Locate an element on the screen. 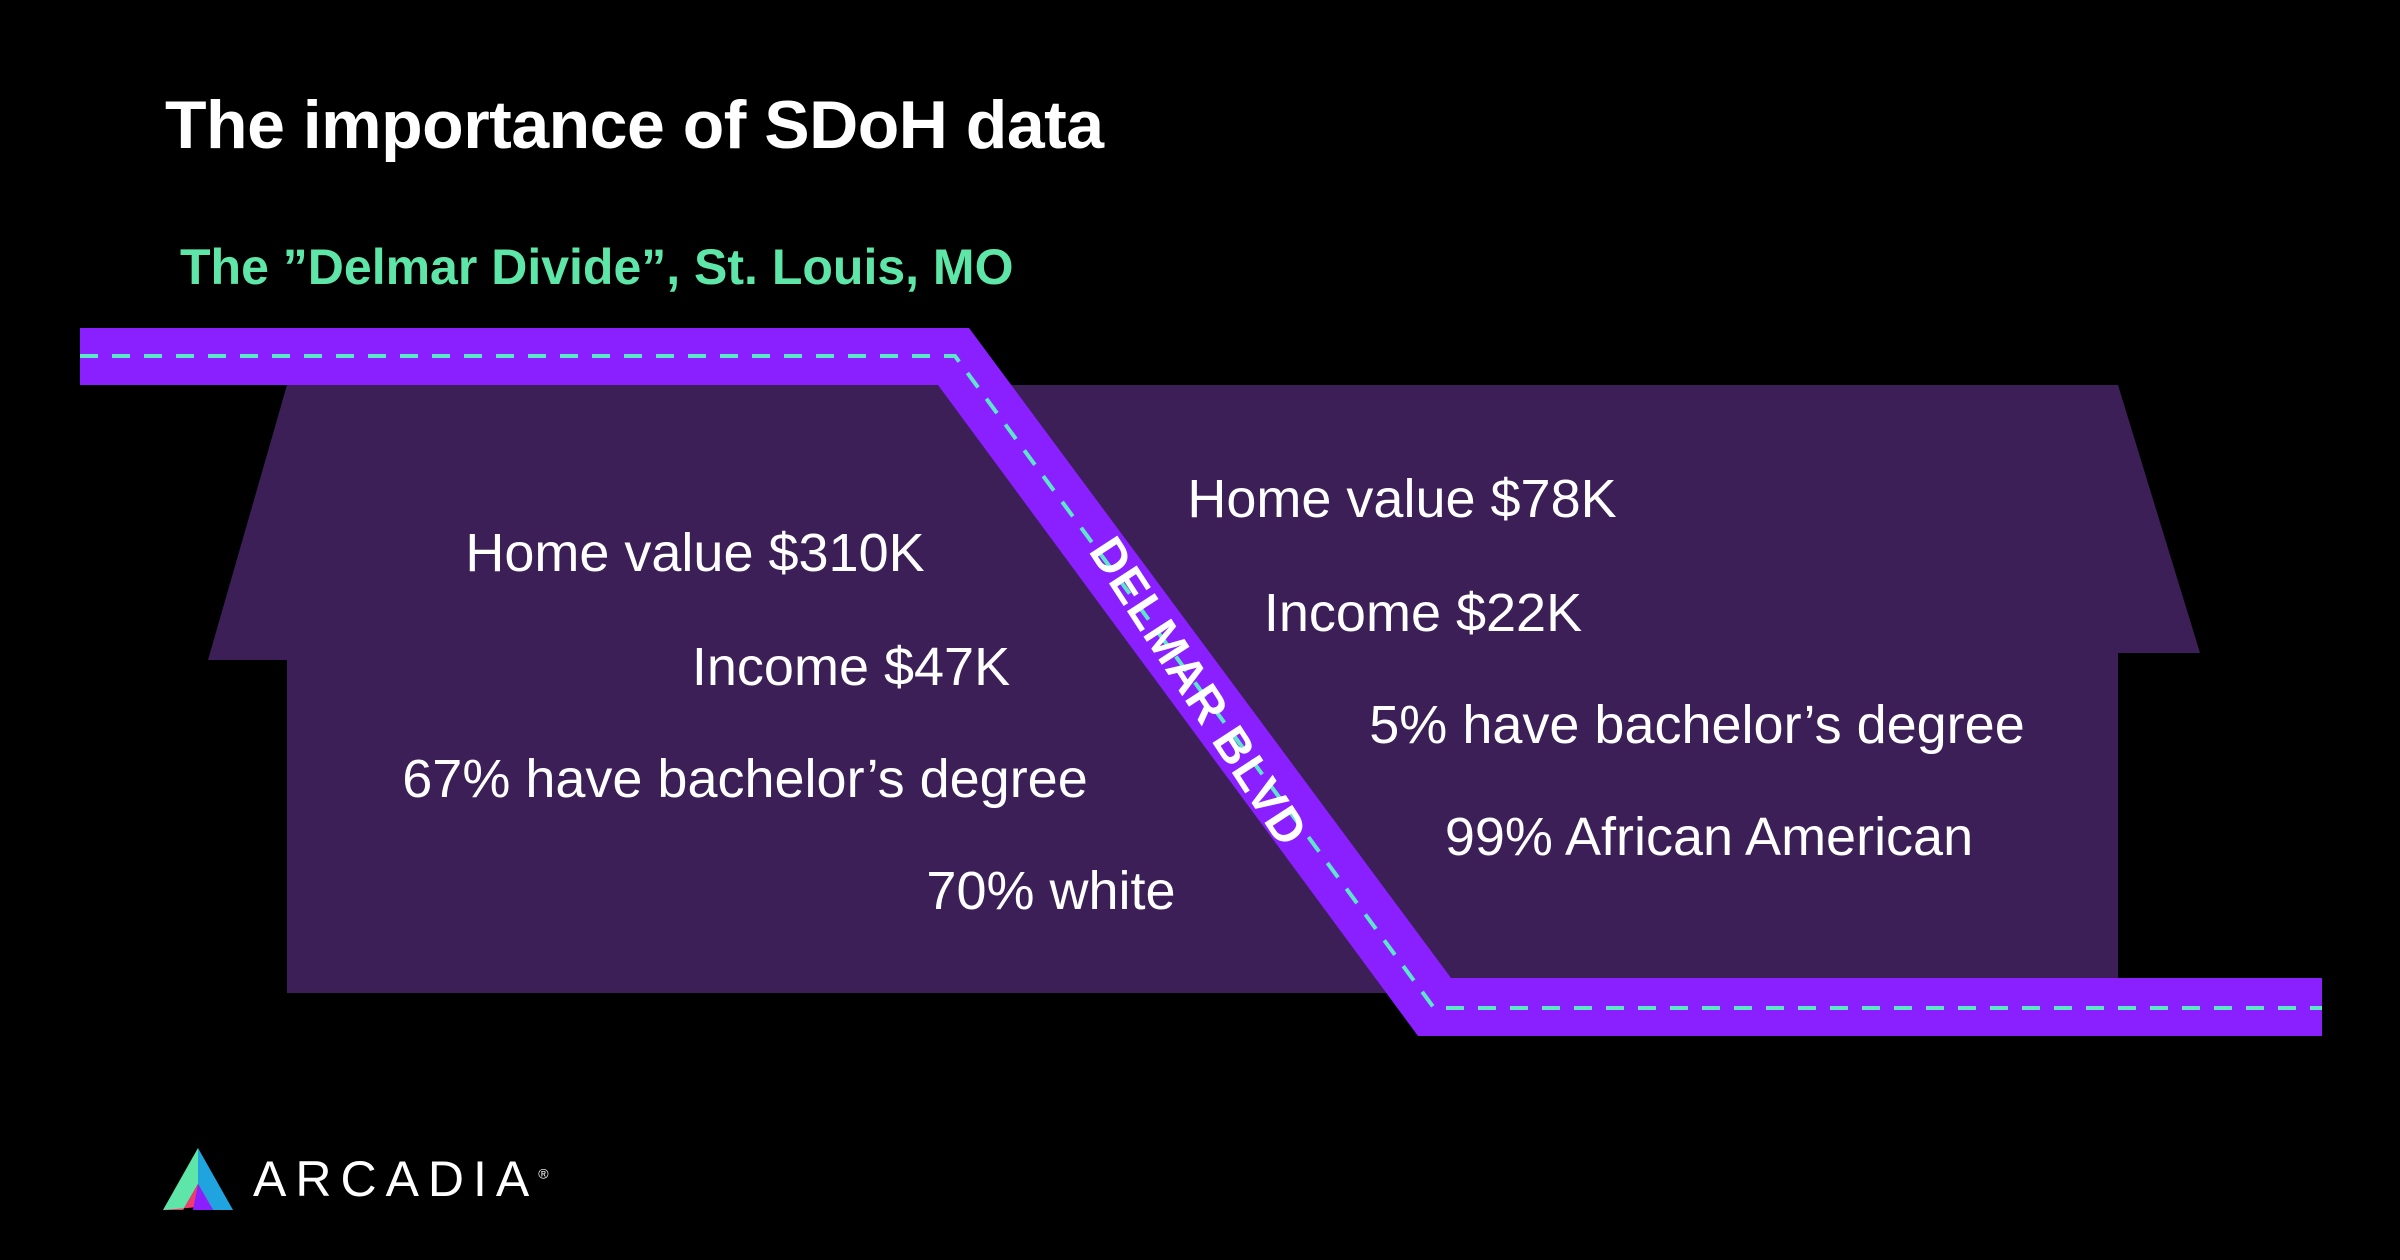  left-degree: 67% have bachelor’s degree is located at coordinates (745, 779).